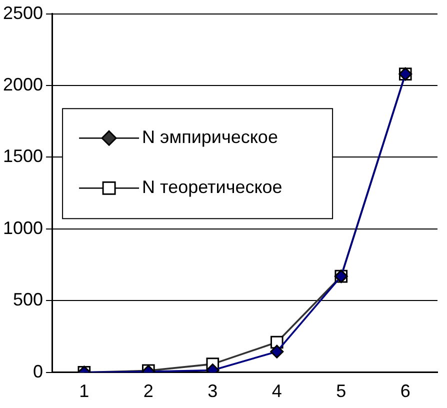 The image size is (447, 408). I want to click on x-tick-label: 5, so click(341, 391).